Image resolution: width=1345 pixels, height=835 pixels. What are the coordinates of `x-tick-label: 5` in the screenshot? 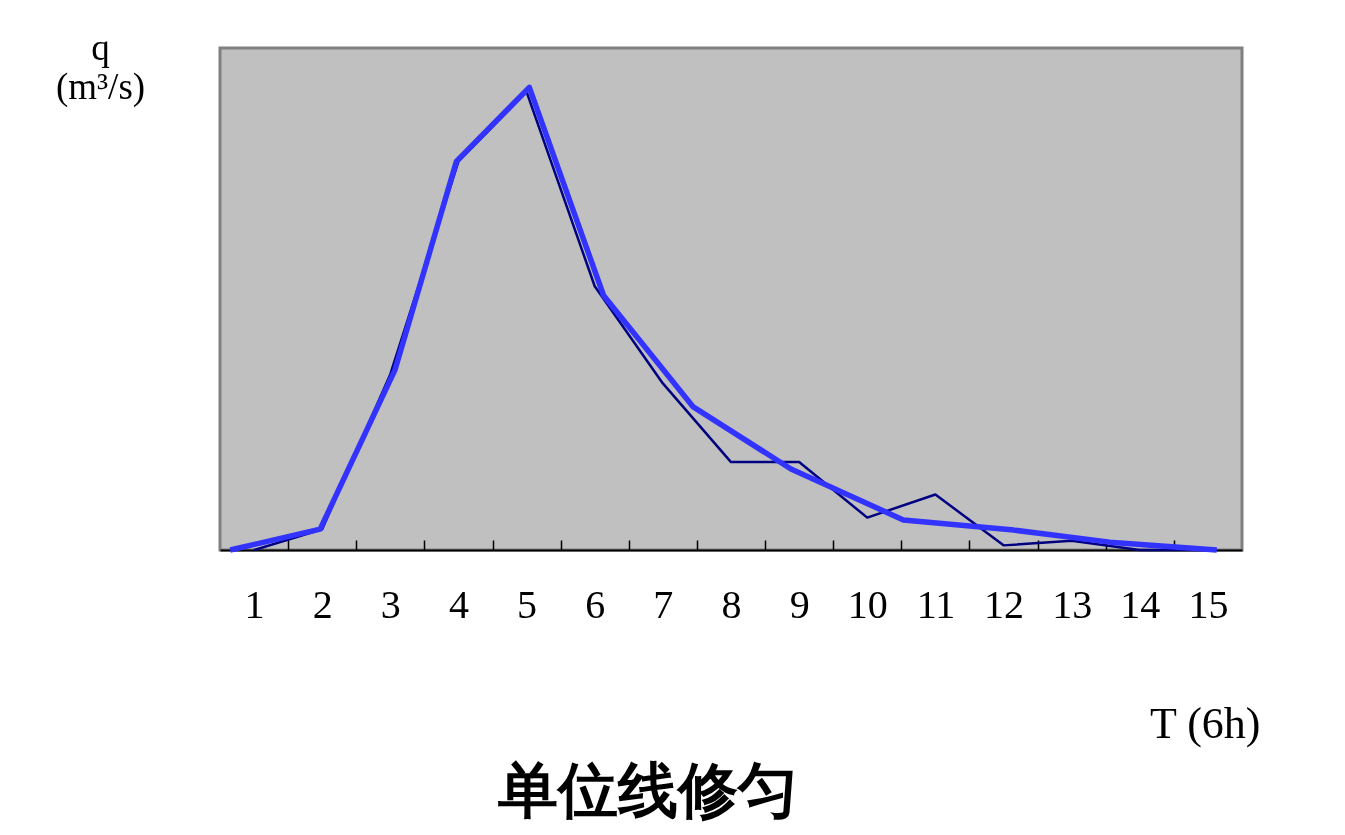 It's located at (527, 604).